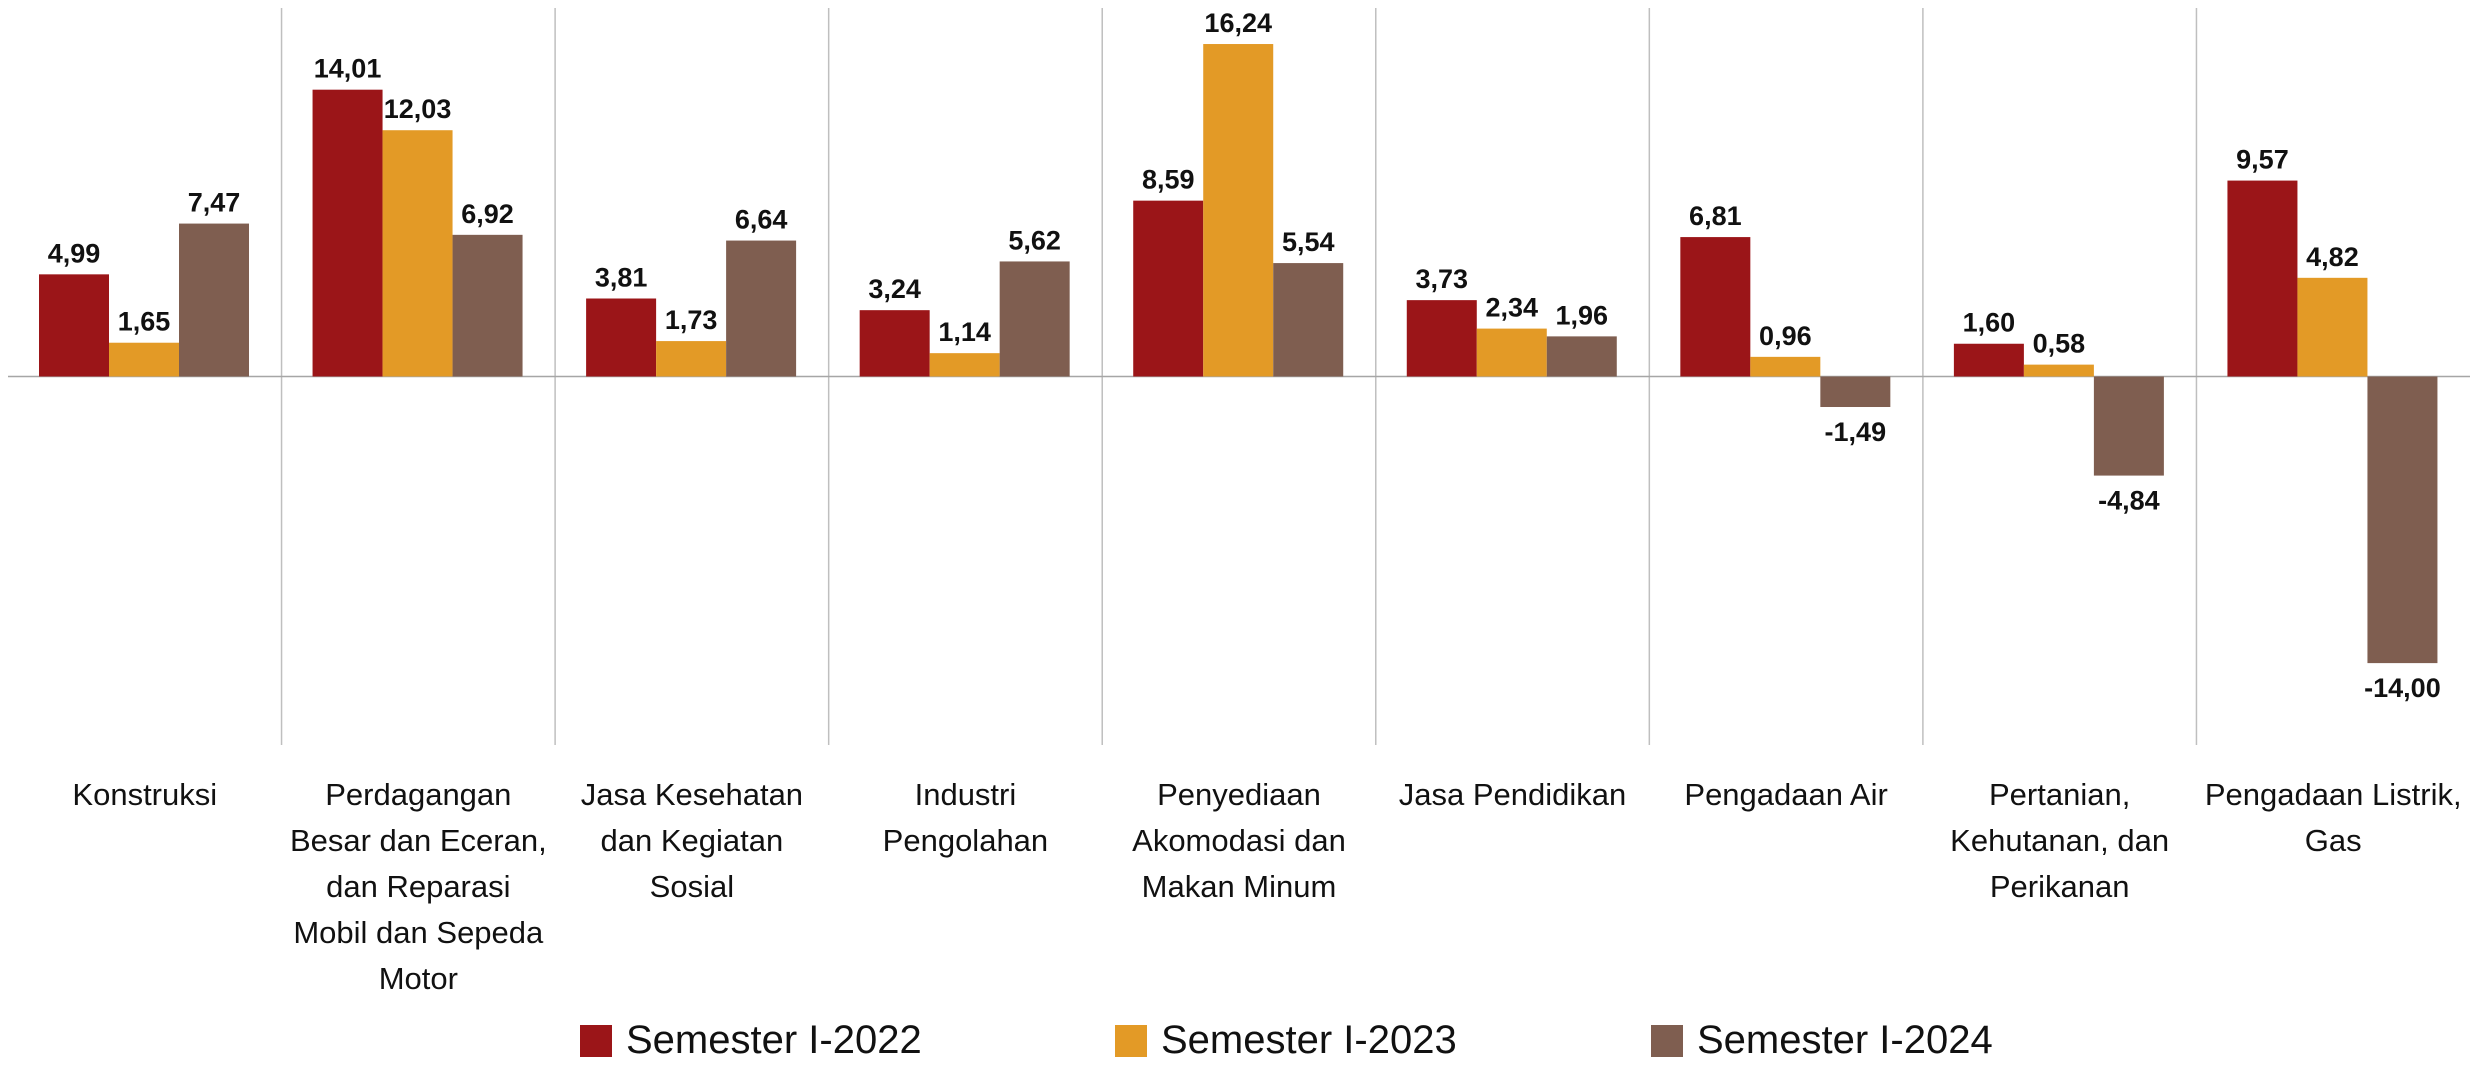  What do you see at coordinates (348, 69) in the screenshot?
I see `value-label: 14,01` at bounding box center [348, 69].